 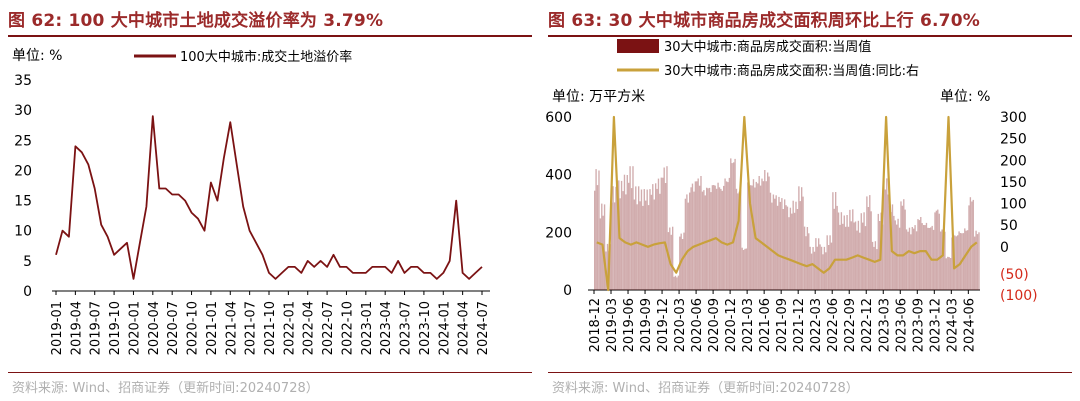 What do you see at coordinates (23, 141) in the screenshot?
I see `left-y-tick-label: 25` at bounding box center [23, 141].